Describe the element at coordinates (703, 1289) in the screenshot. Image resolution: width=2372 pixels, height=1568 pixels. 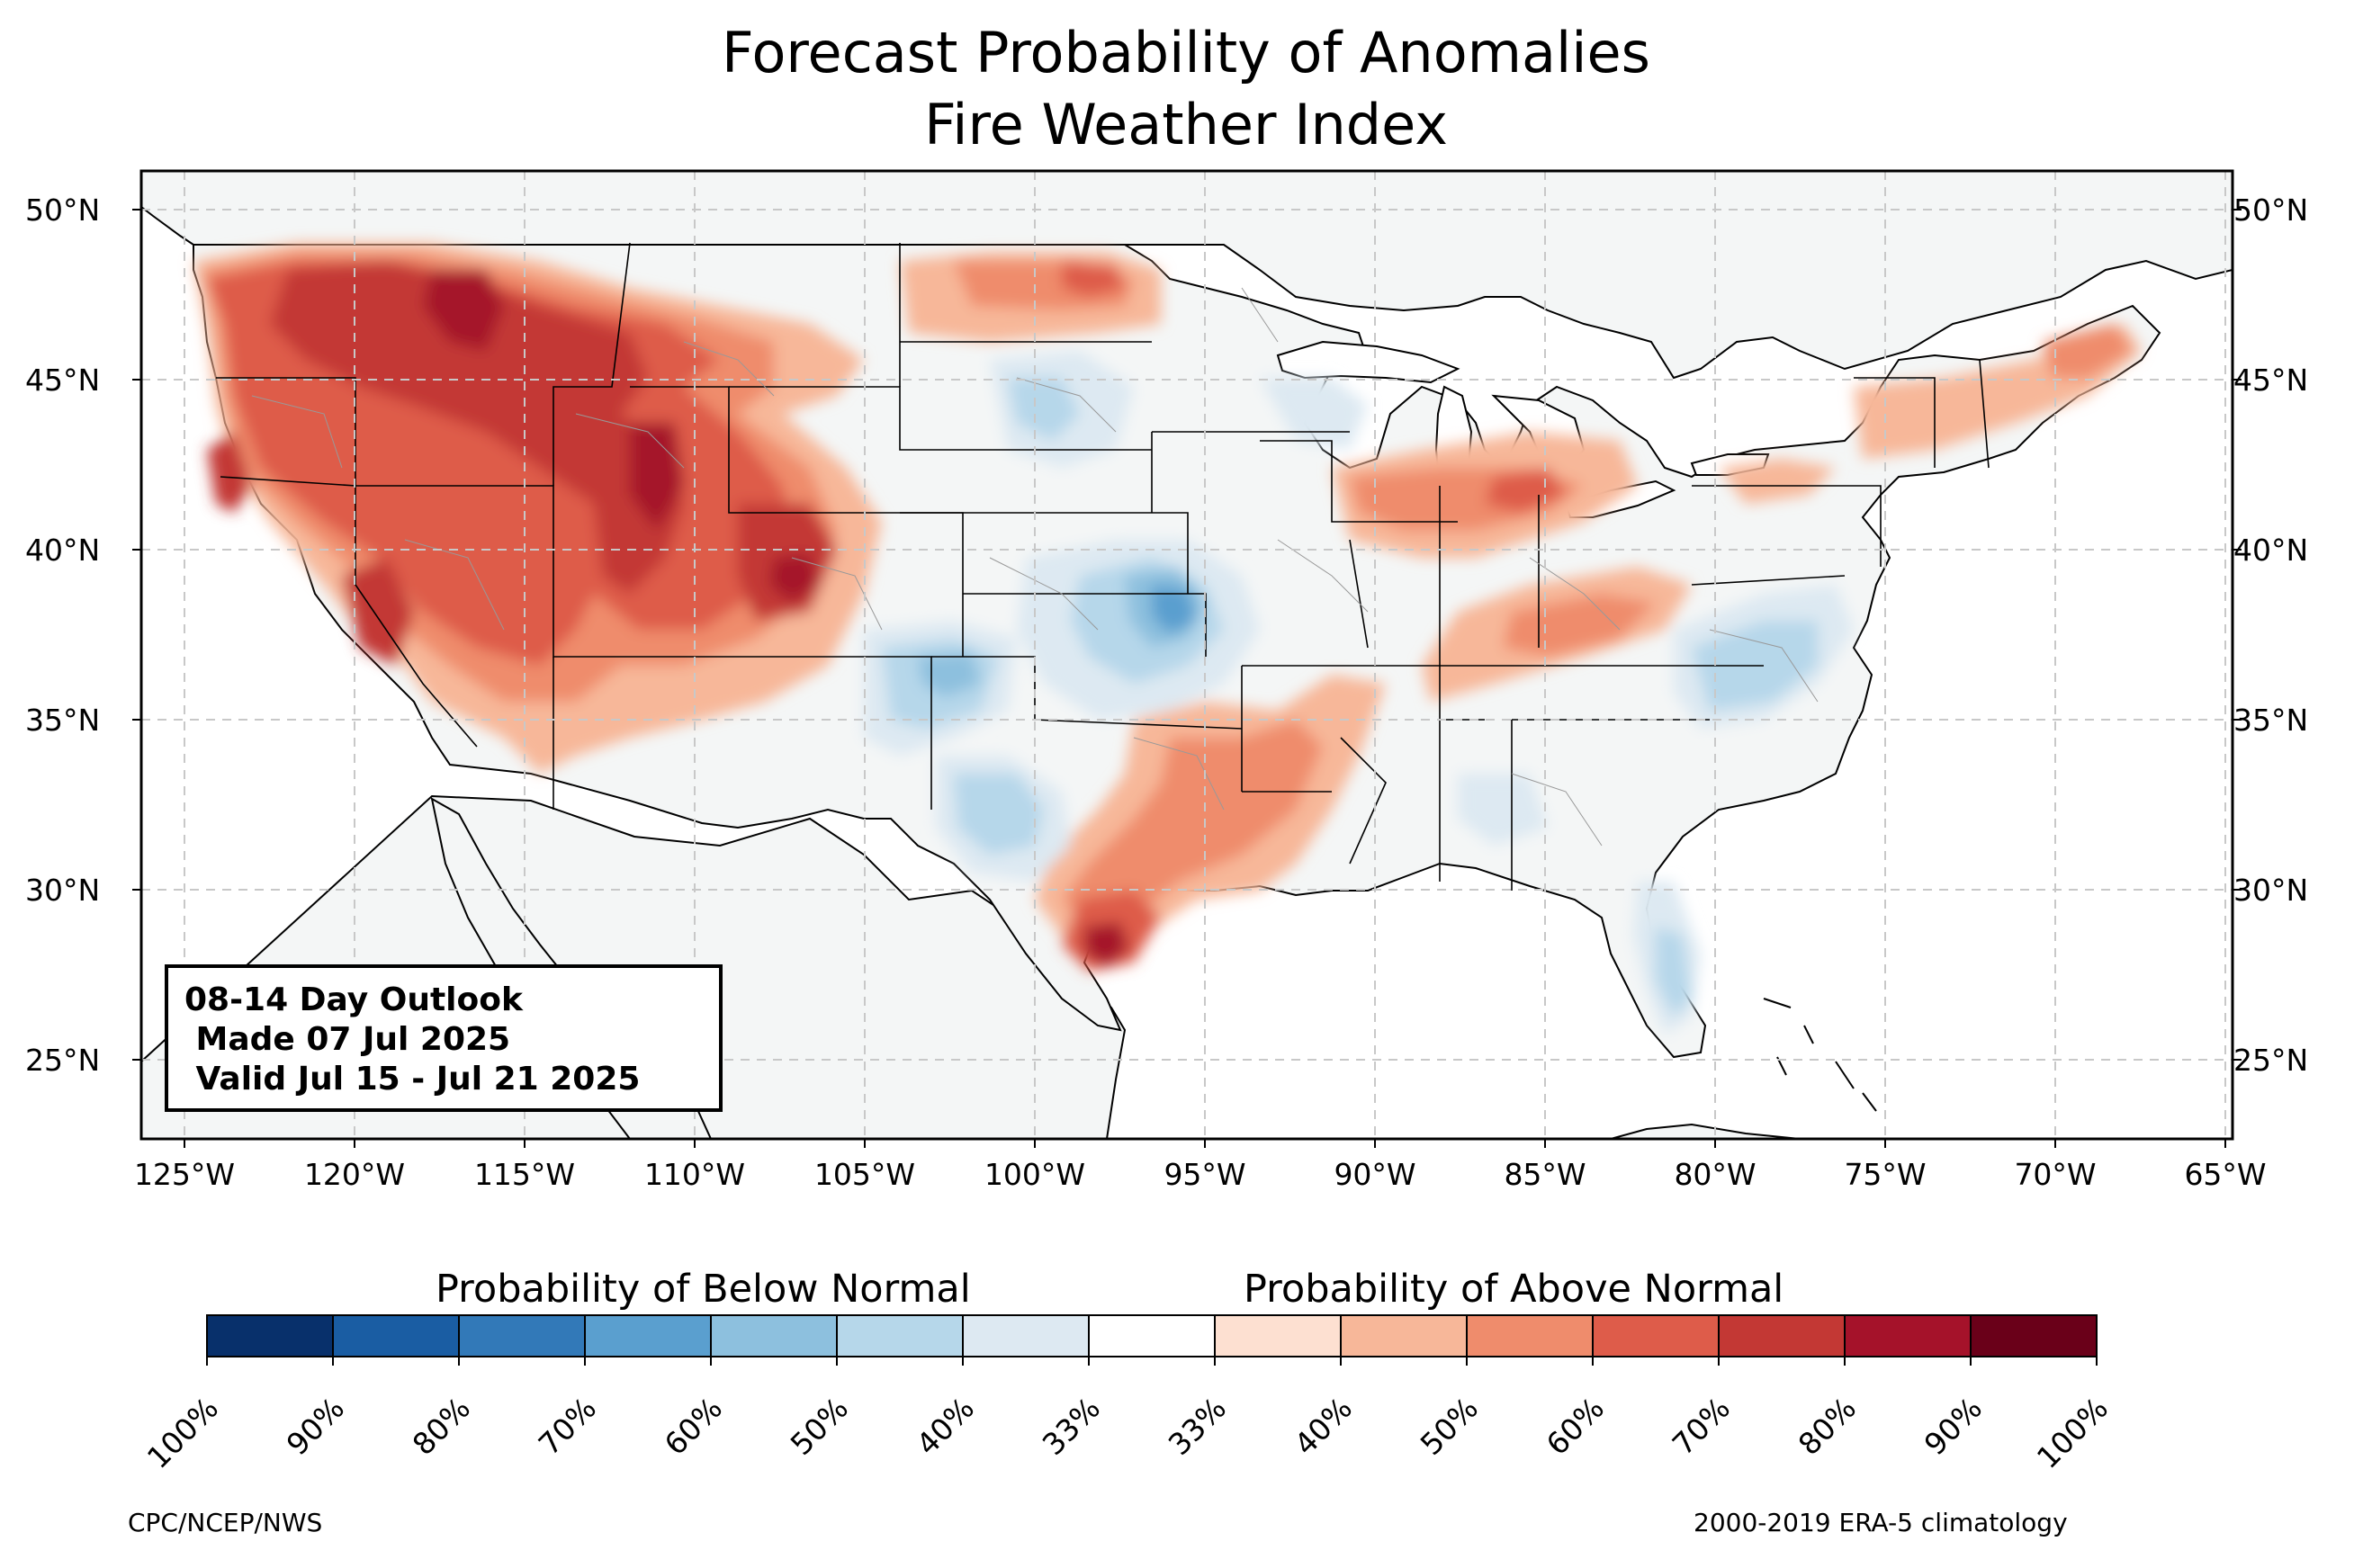
I see `colorbar-below-label: Probability of Below Normal` at that location.